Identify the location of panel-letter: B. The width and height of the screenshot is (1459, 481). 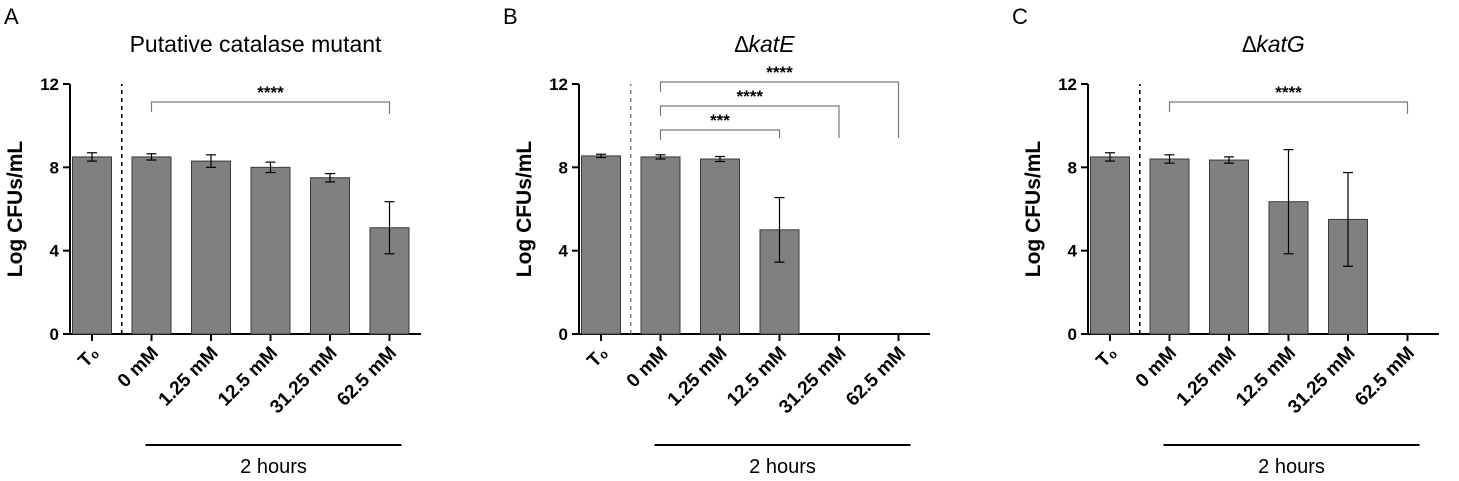
(510, 16).